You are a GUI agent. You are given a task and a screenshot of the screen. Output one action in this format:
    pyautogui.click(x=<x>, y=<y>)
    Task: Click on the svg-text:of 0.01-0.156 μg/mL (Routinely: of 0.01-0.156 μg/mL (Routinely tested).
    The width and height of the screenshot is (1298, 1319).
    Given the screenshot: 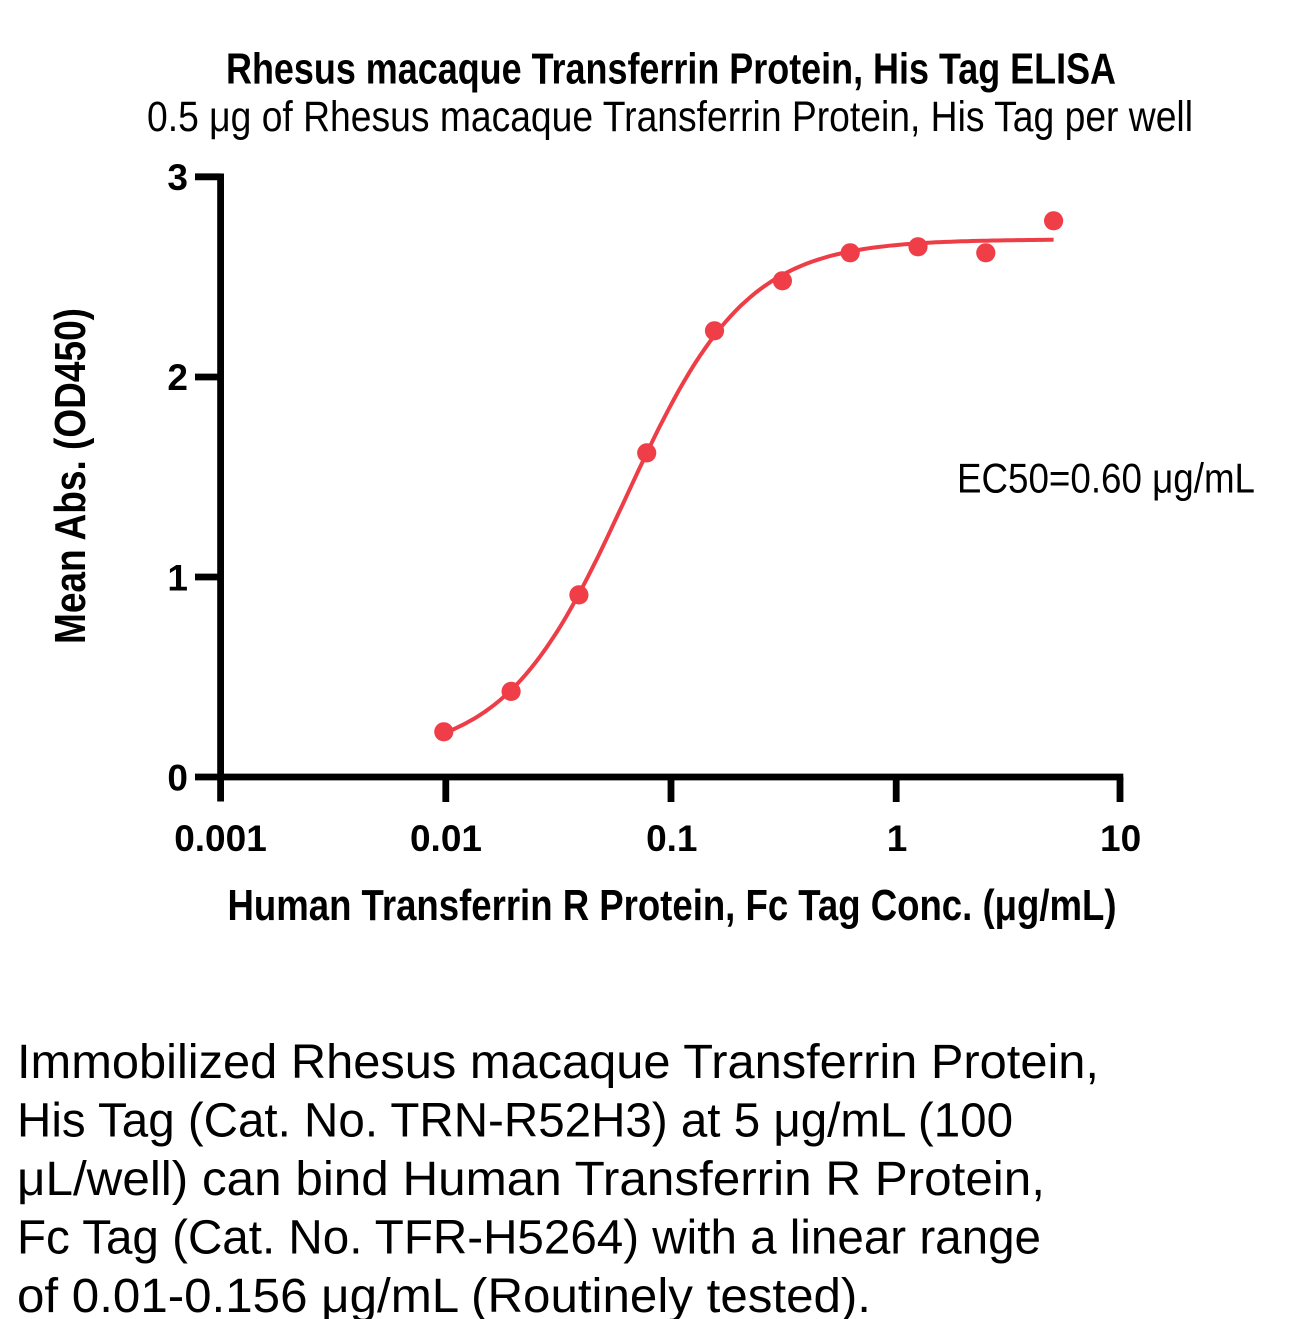 What is the action you would take?
    pyautogui.click(x=444, y=1294)
    